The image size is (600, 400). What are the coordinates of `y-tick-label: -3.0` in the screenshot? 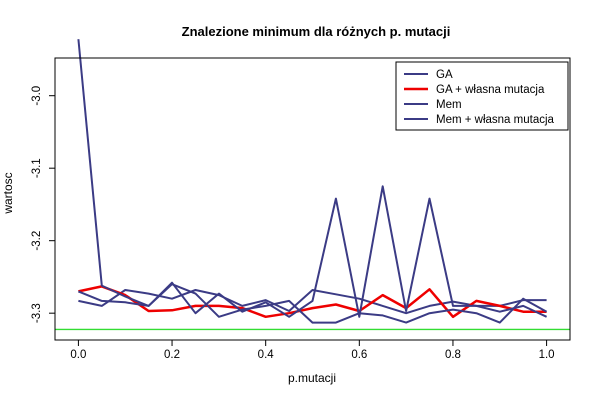 It's located at (37, 96).